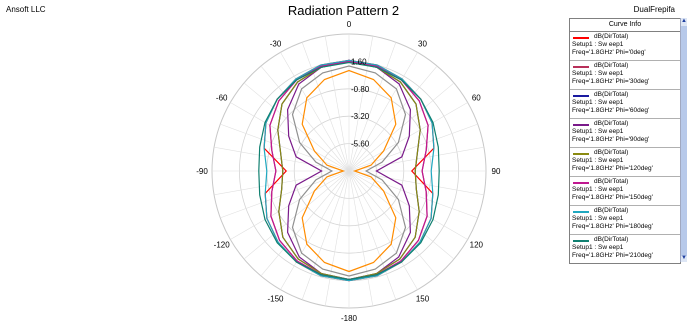 This screenshot has height=326, width=687. Describe the element at coordinates (612, 226) in the screenshot. I see `legend-entry-params: Freq='1.8GHz' Phi='180deg'` at that location.